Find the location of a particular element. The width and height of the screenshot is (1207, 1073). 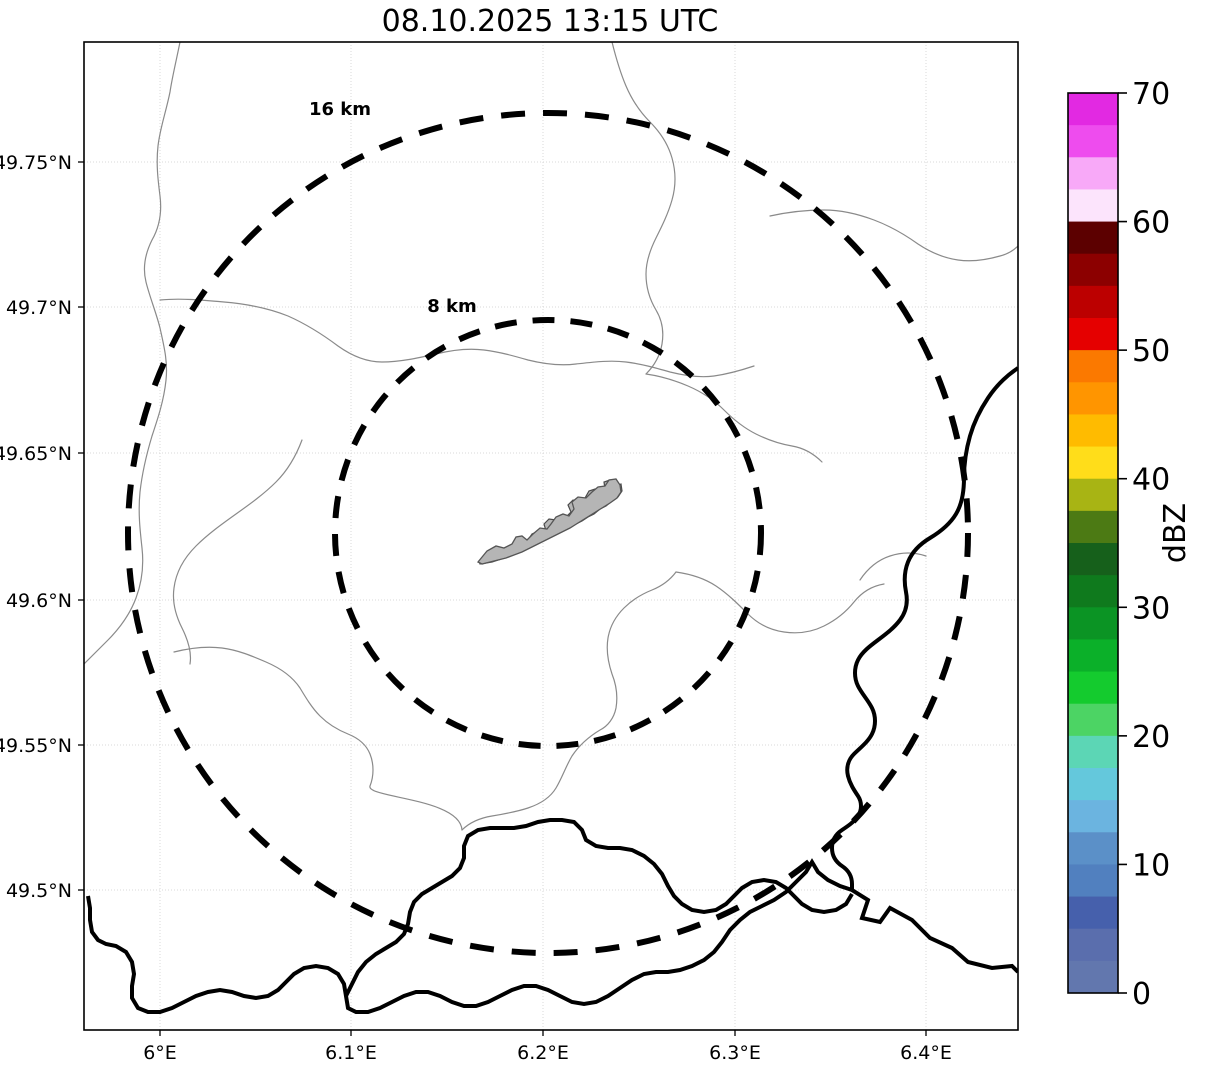

colorbar-band-35-37.5 is located at coordinates (1093, 527).